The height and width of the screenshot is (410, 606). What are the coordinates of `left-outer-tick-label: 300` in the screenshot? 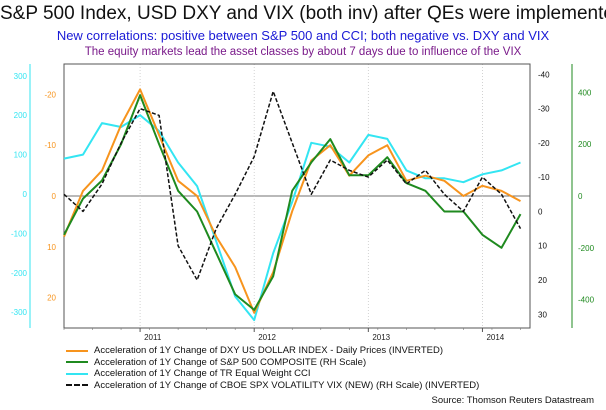 It's located at (21, 76).